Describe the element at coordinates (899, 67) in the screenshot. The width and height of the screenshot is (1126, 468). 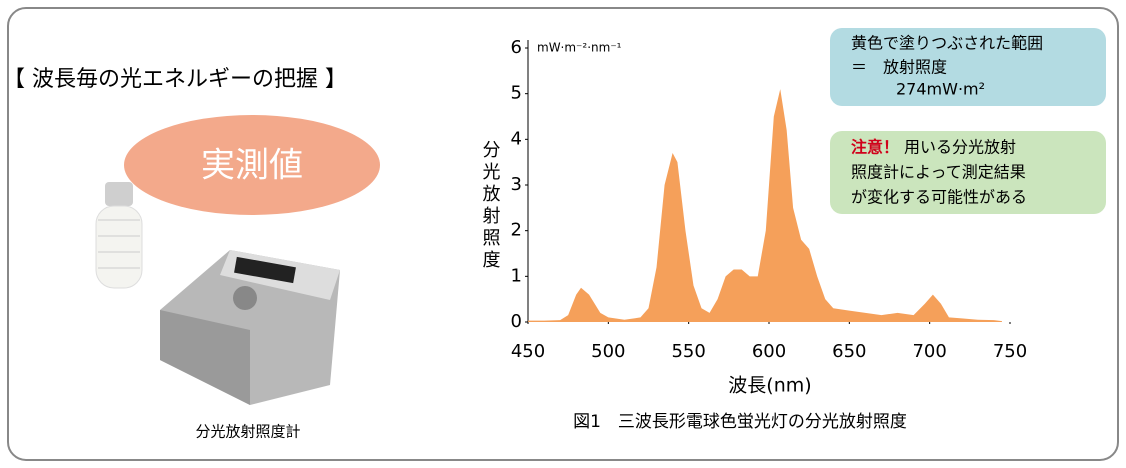
I see `note-line: ＝ 放射照度` at that location.